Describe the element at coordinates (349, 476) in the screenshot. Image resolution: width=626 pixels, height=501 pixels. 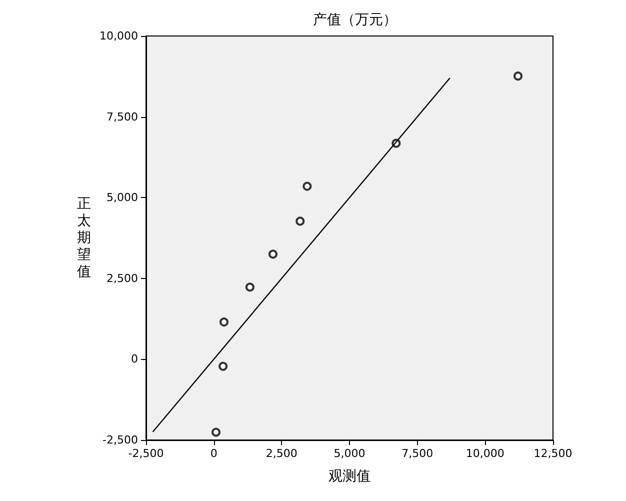
I see `x-axis-title: 观测值` at that location.